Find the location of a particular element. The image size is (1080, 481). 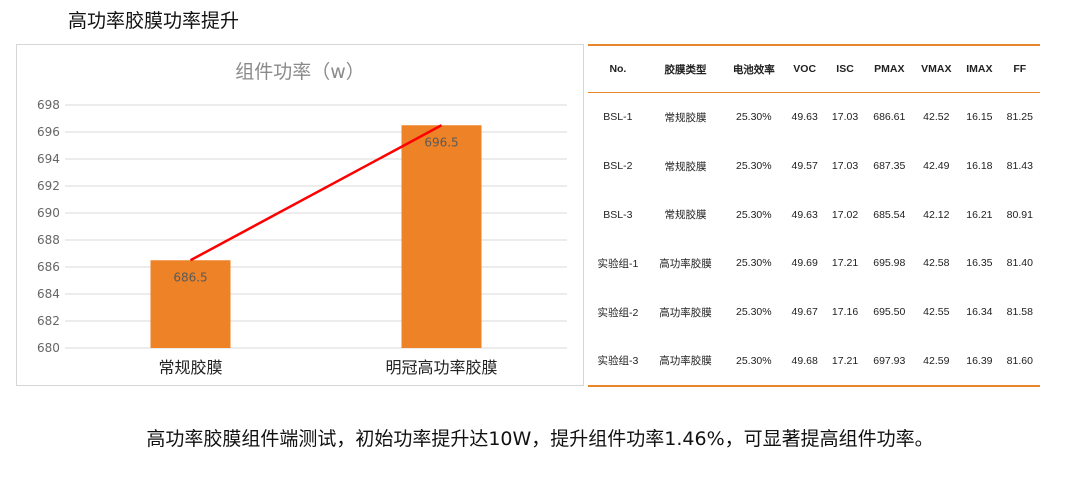

y-tick-label: 692 is located at coordinates (48, 186).